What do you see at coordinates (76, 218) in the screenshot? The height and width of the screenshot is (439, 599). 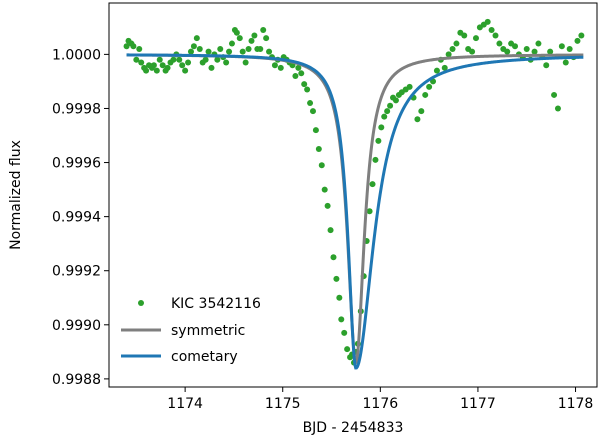 I see `y-tick-label: 0.9994` at bounding box center [76, 218].